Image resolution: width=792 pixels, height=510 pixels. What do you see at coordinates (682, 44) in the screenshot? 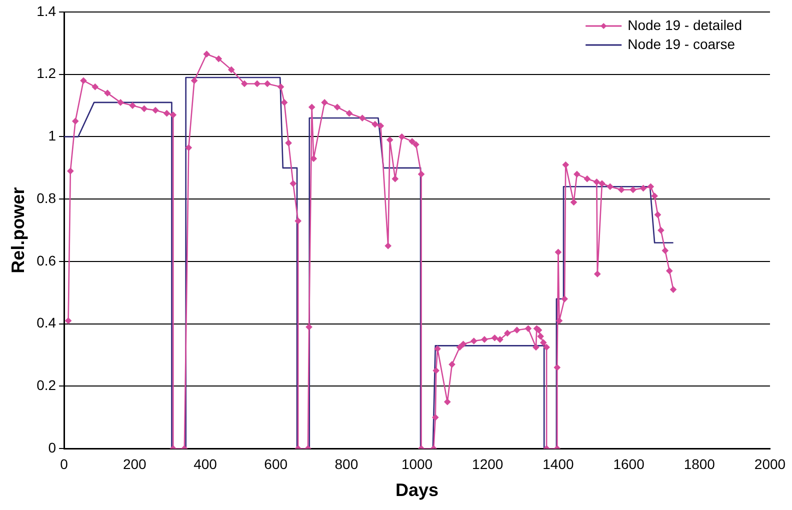
I see `legend-label: Node 19 - coarse` at bounding box center [682, 44].